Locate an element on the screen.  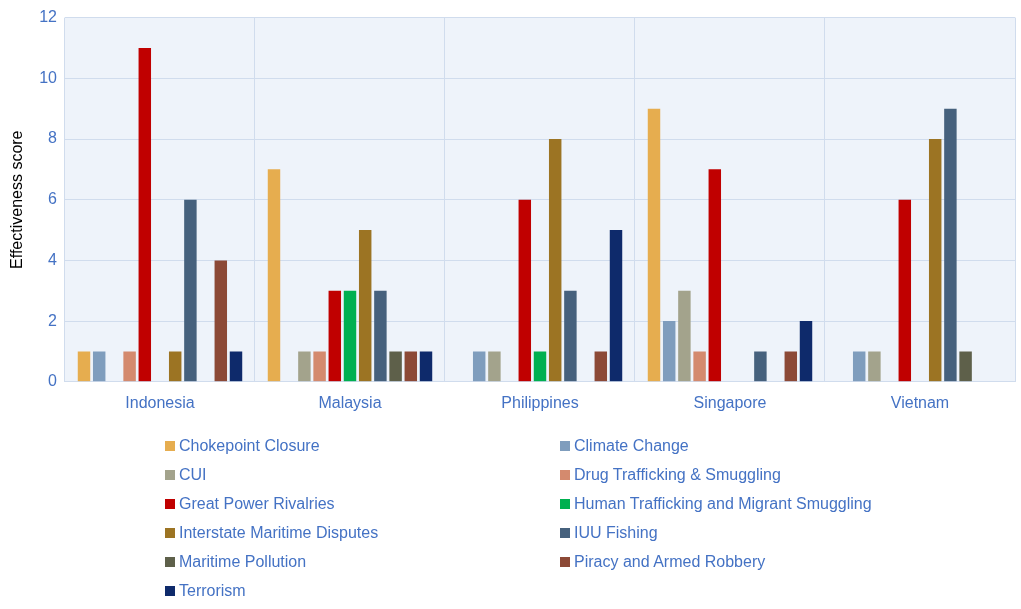
legend-label: Piracy and Armed Robbery is located at coordinates (670, 562).